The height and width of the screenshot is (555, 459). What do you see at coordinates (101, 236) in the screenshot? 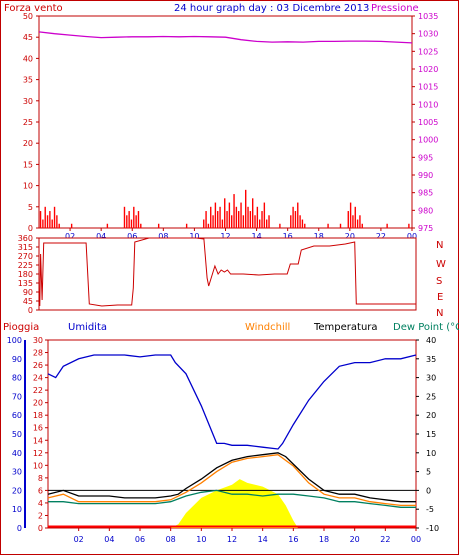
I see `wind-x-tick-label: 04` at bounding box center [101, 236].